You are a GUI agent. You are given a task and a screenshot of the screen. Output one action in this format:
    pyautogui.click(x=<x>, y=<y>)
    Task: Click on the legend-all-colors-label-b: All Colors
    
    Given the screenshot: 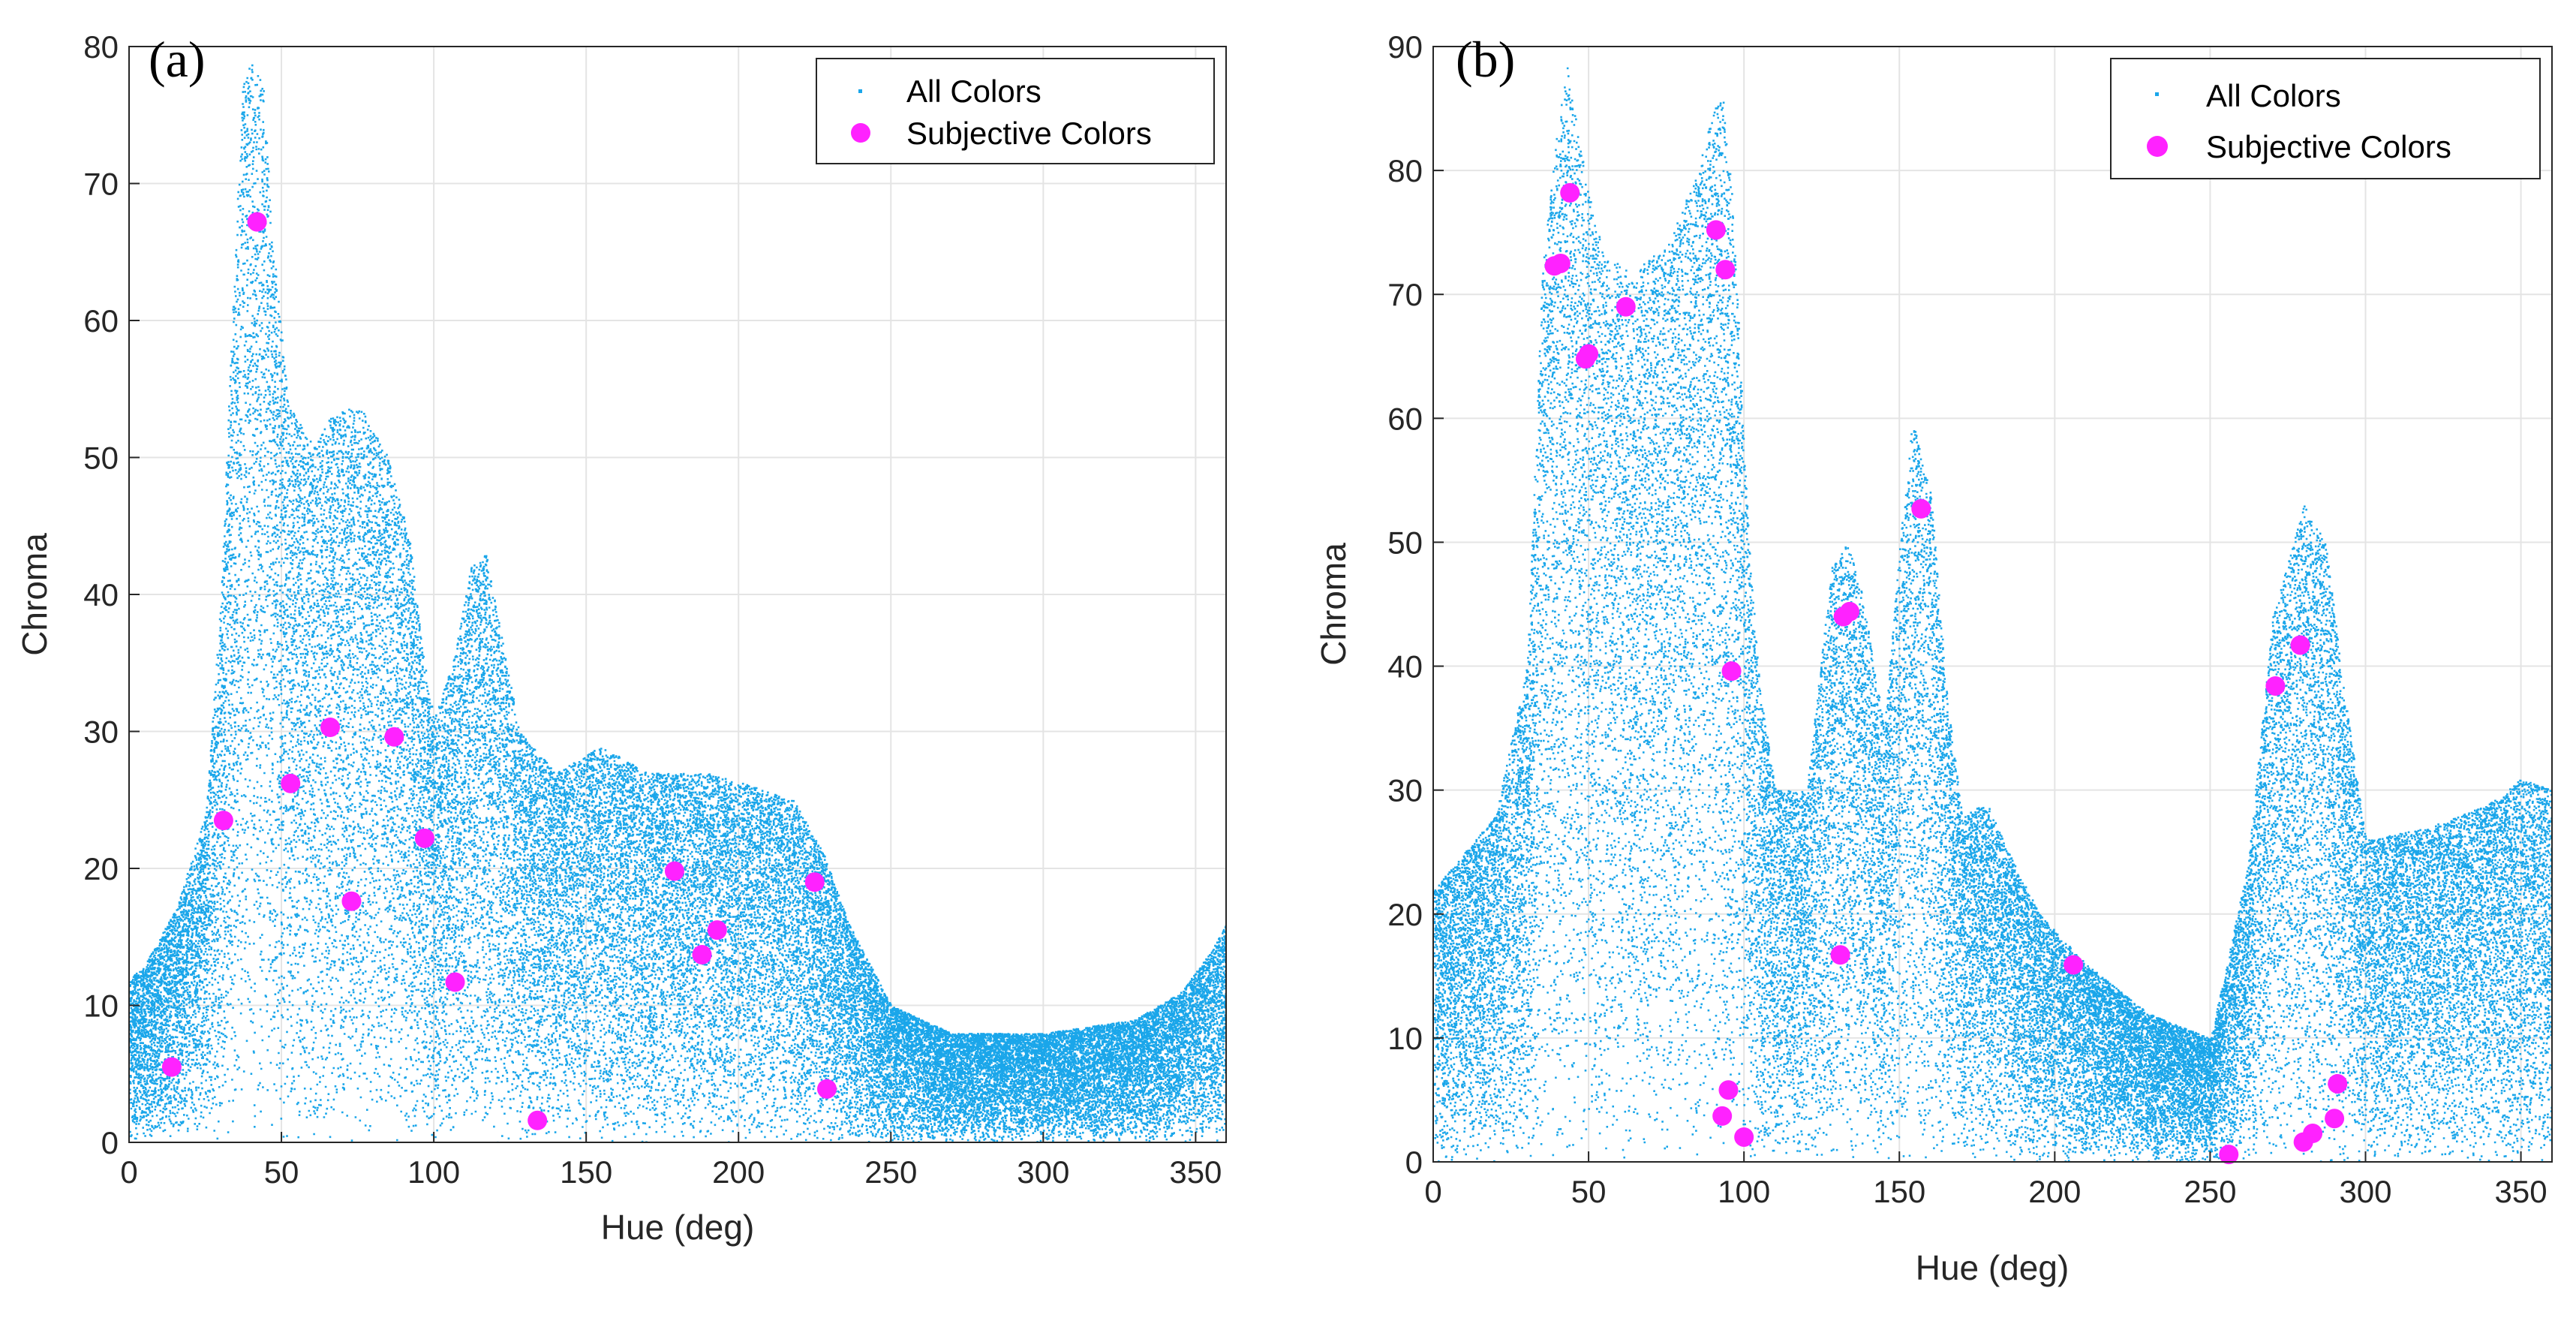 What is the action you would take?
    pyautogui.click(x=2273, y=95)
    